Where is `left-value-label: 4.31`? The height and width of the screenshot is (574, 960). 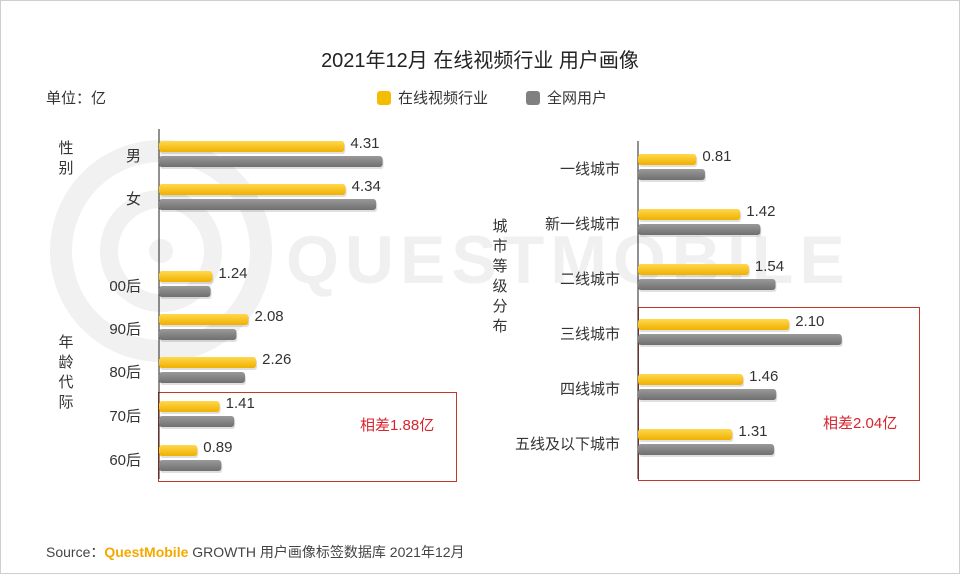 left-value-label: 4.31 is located at coordinates (365, 143).